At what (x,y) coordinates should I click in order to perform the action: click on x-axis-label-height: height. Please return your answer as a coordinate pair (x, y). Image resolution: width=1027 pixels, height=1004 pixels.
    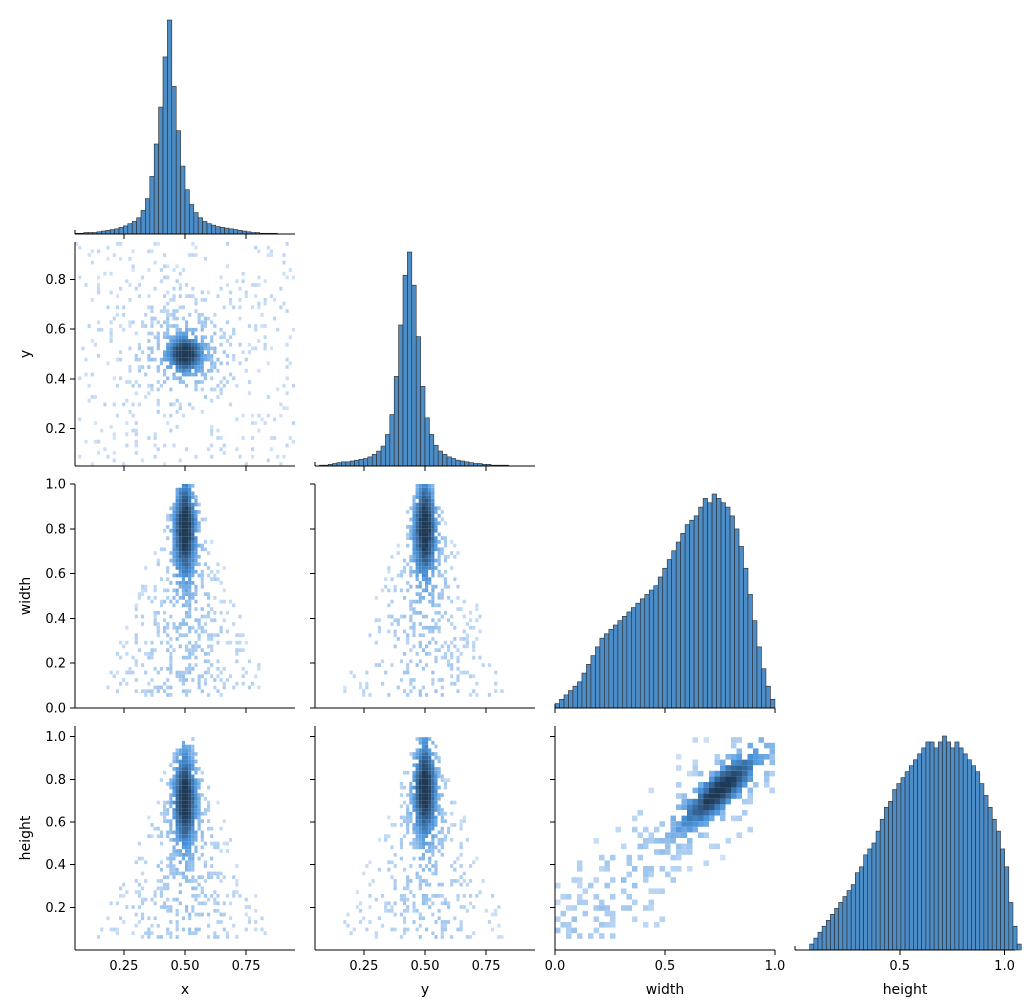
    Looking at the image, I should click on (905, 990).